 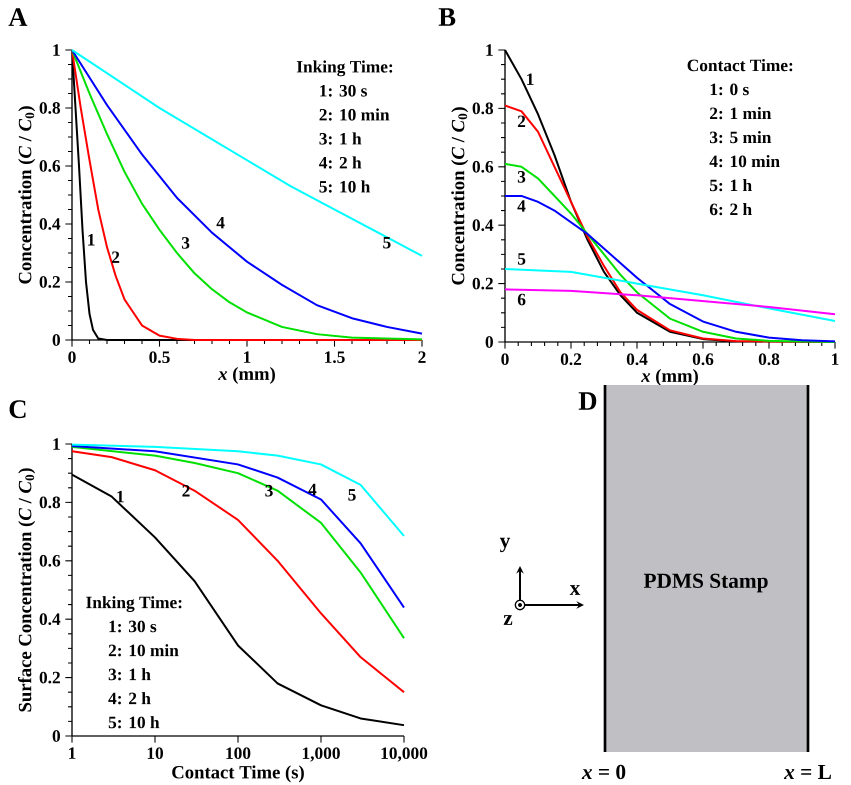 What do you see at coordinates (731, 209) in the screenshot?
I see `annotation: 6: 2 h` at bounding box center [731, 209].